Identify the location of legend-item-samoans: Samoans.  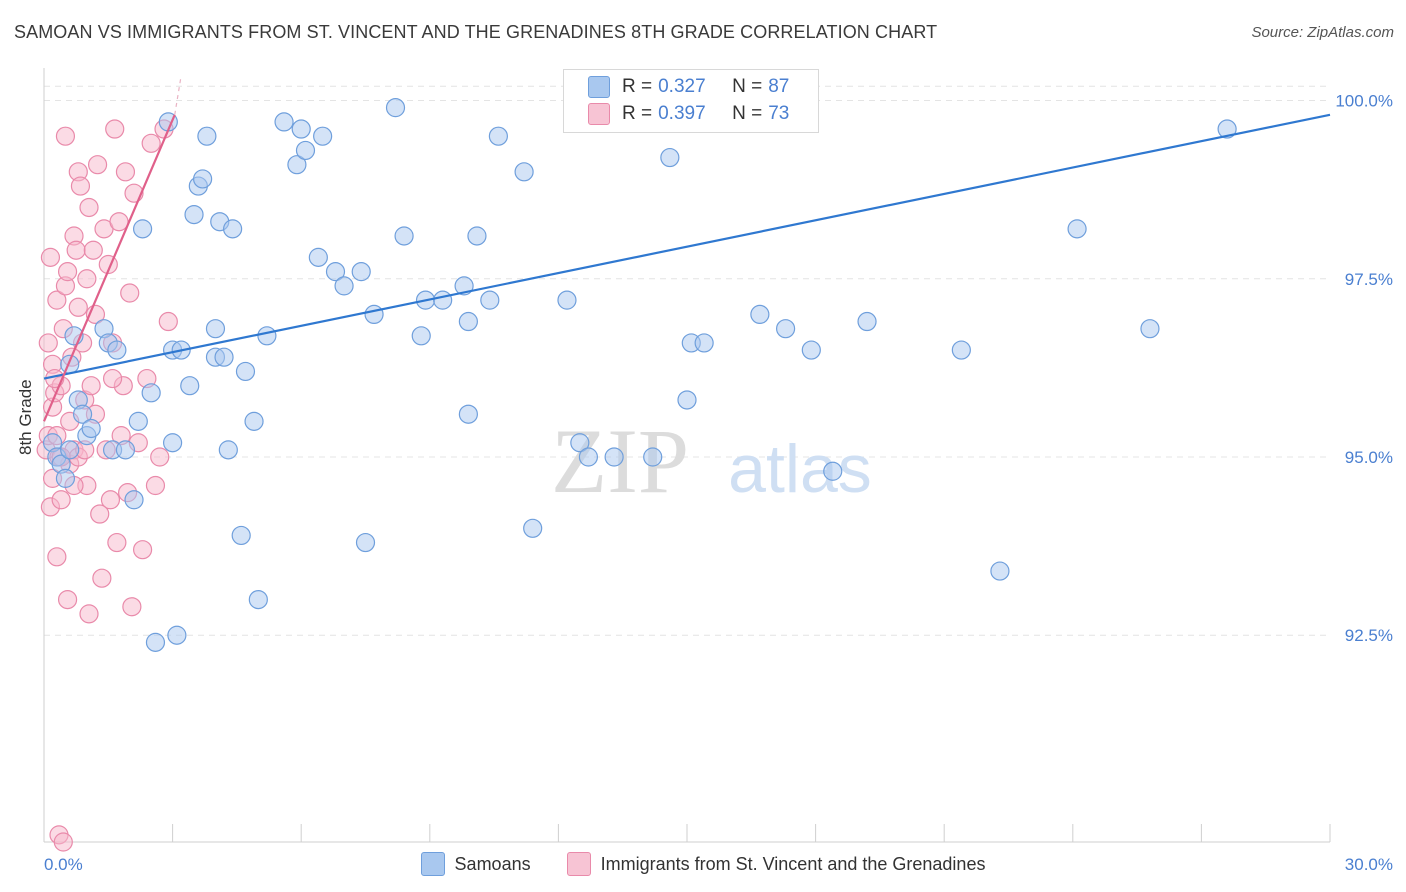
(475, 864).